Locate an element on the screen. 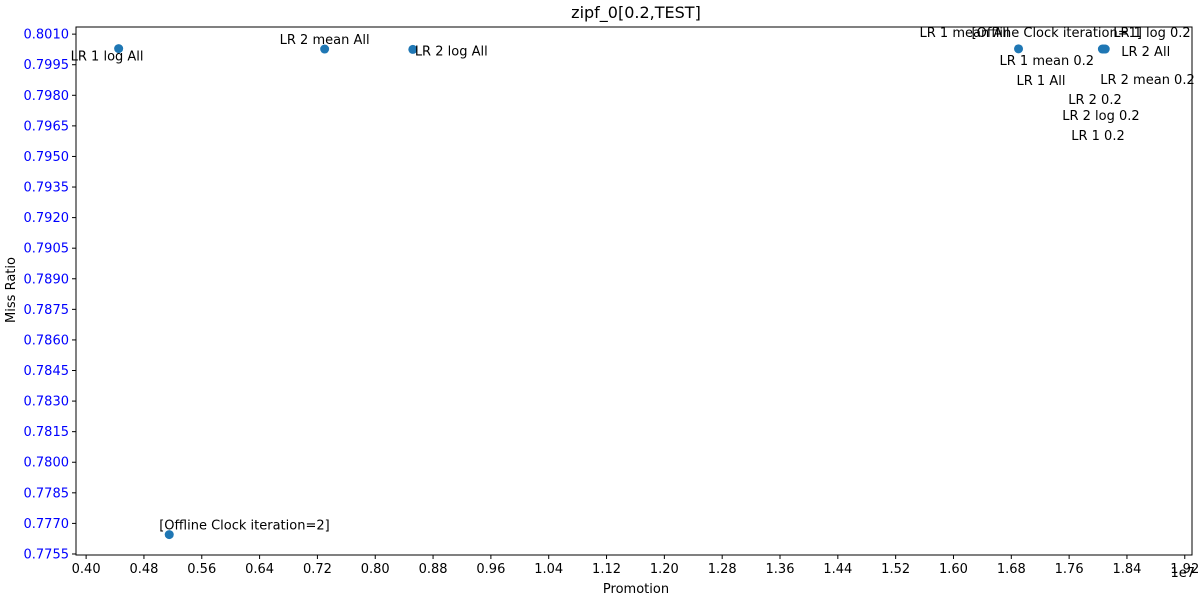 Image resolution: width=1200 pixels, height=600 pixels. x-tick-label: 1.52 is located at coordinates (895, 569).